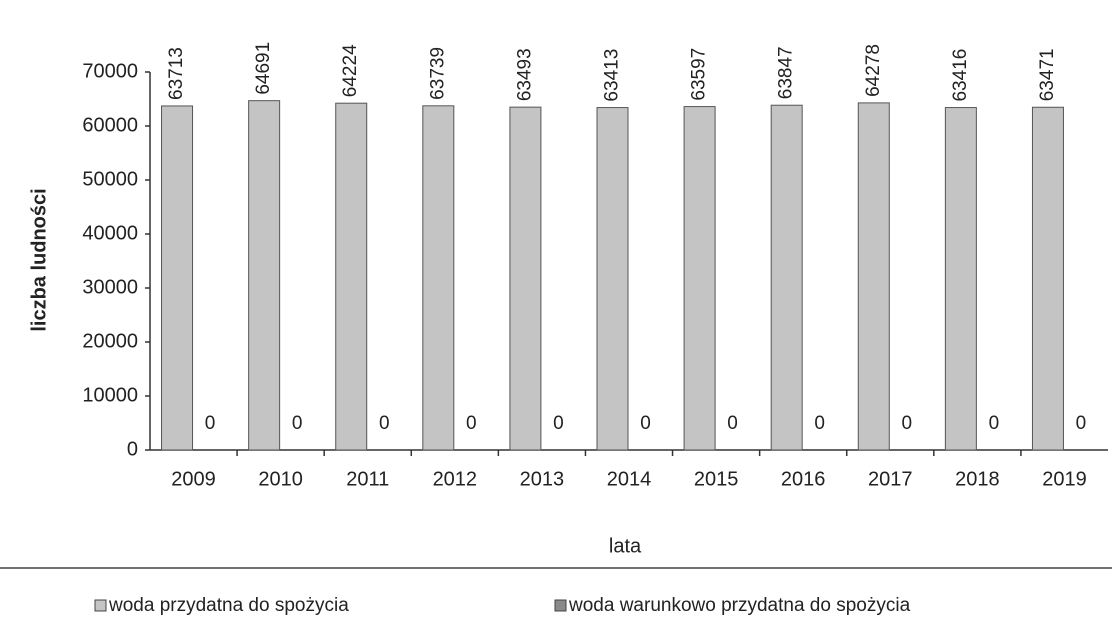 The image size is (1112, 633). Describe the element at coordinates (132, 449) in the screenshot. I see `y-tick-label: 0` at that location.